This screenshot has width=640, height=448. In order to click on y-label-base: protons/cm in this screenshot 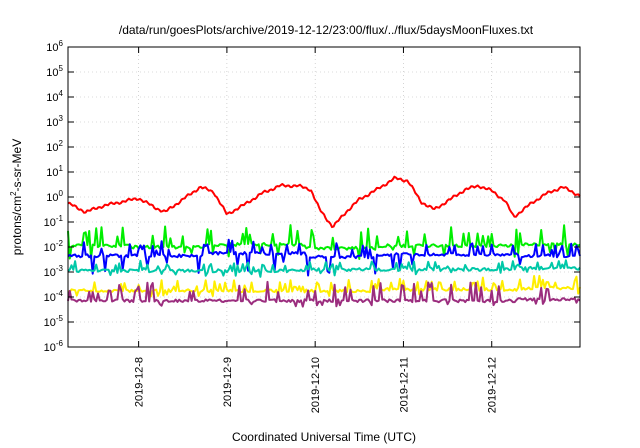, I will do `click(17, 225)`.